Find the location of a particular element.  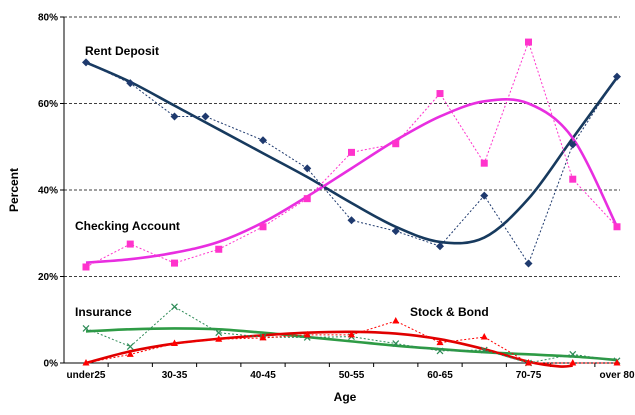

insurance-trend-line is located at coordinates (351, 344).